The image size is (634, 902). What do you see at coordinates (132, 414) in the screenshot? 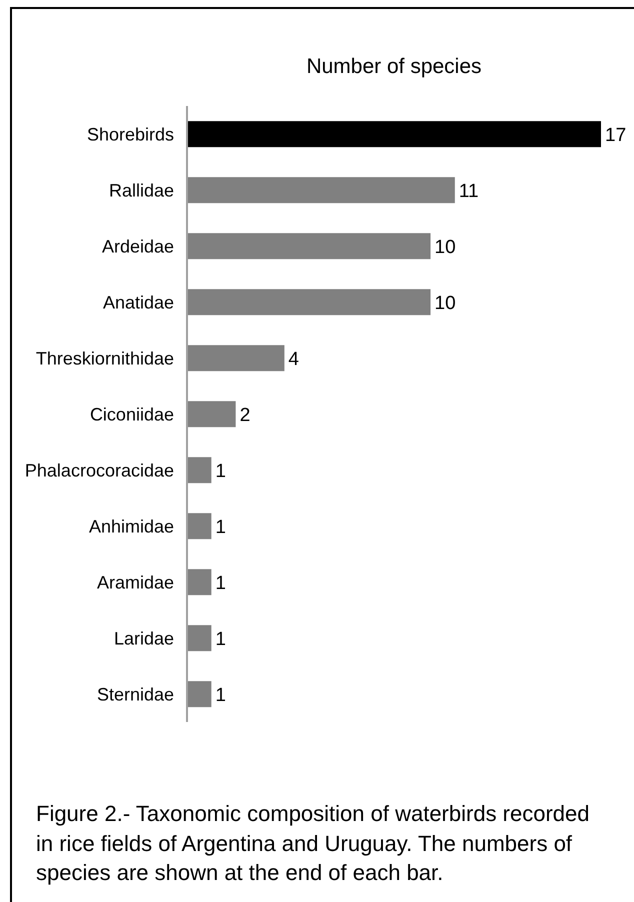
I see `y-tick-label: Ciconiidae` at bounding box center [132, 414].